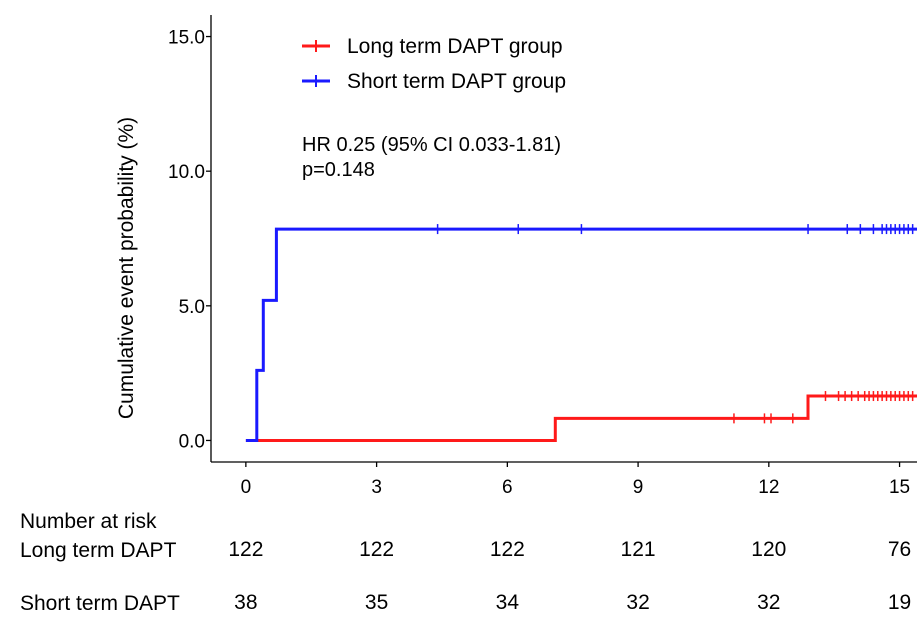  Describe the element at coordinates (338, 170) in the screenshot. I see `p-value-text: p=0.148` at that location.